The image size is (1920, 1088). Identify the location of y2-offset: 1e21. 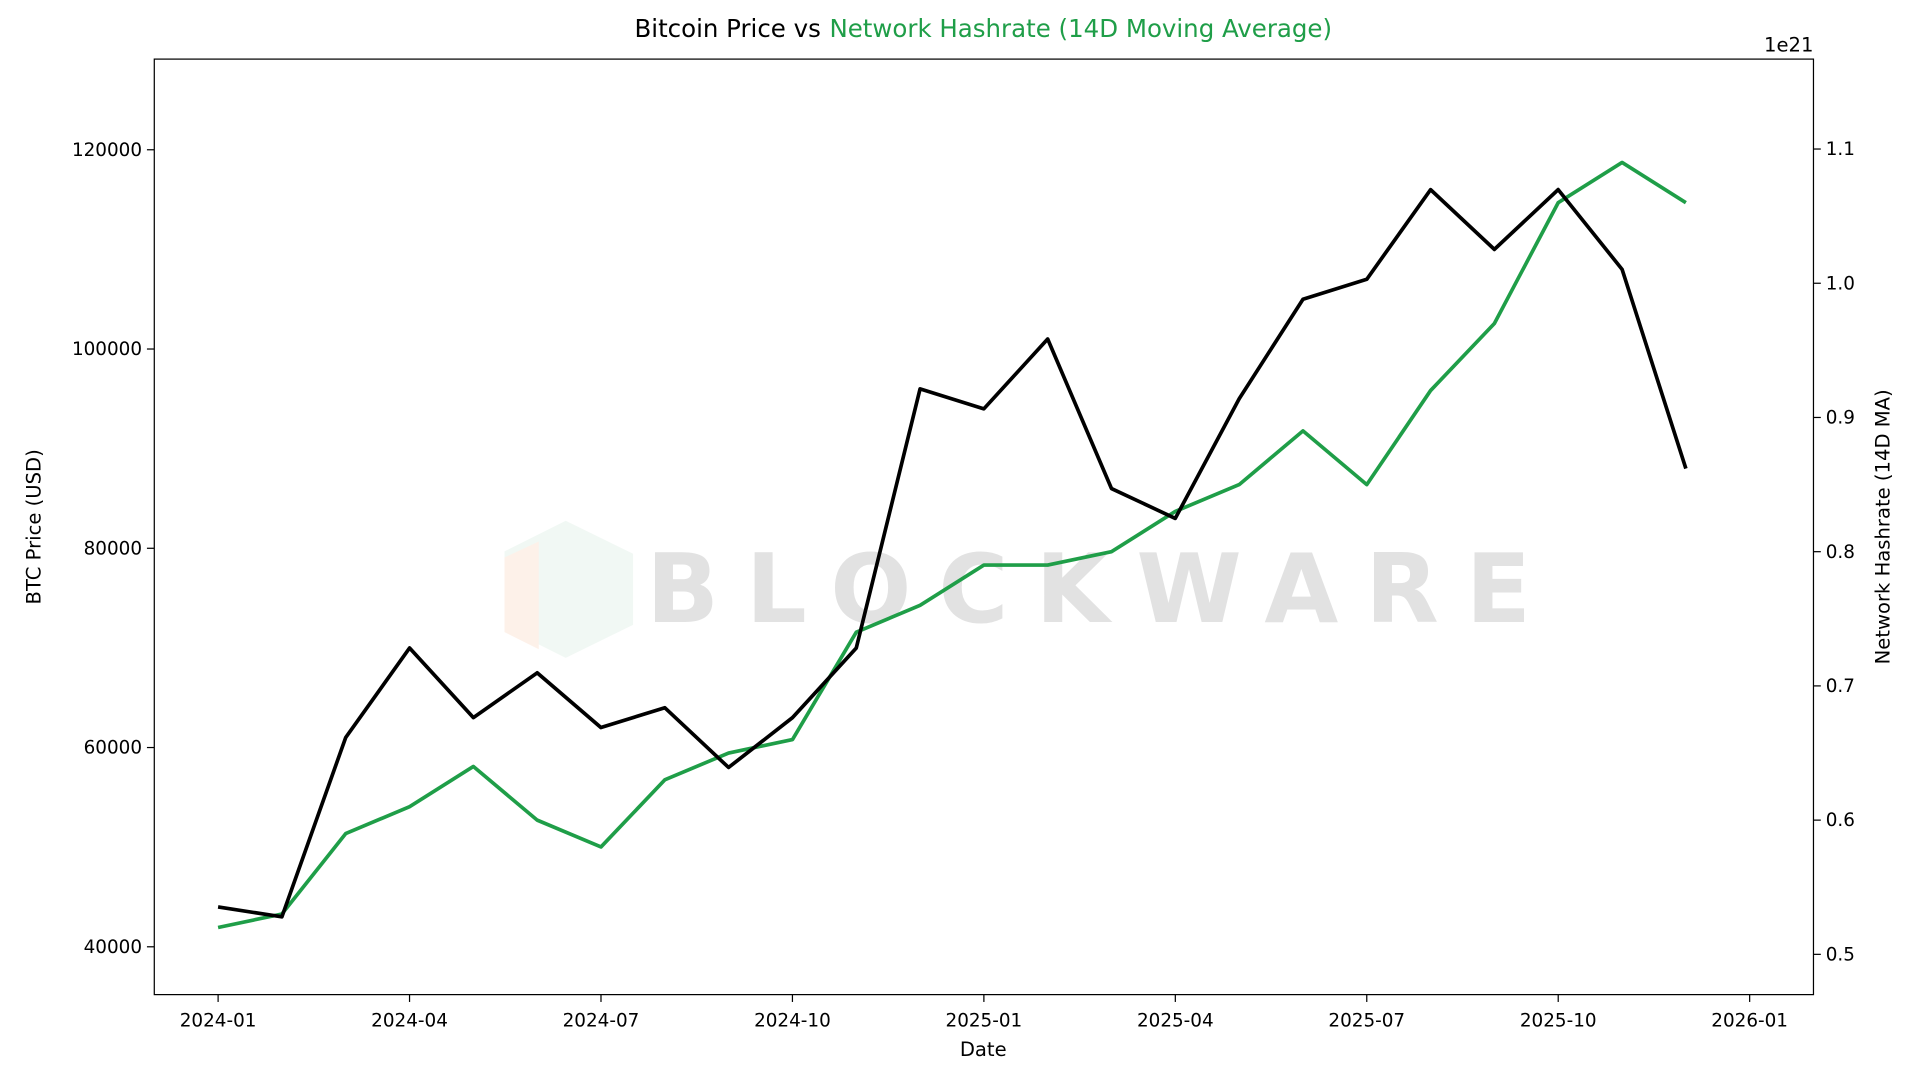
(1788, 45).